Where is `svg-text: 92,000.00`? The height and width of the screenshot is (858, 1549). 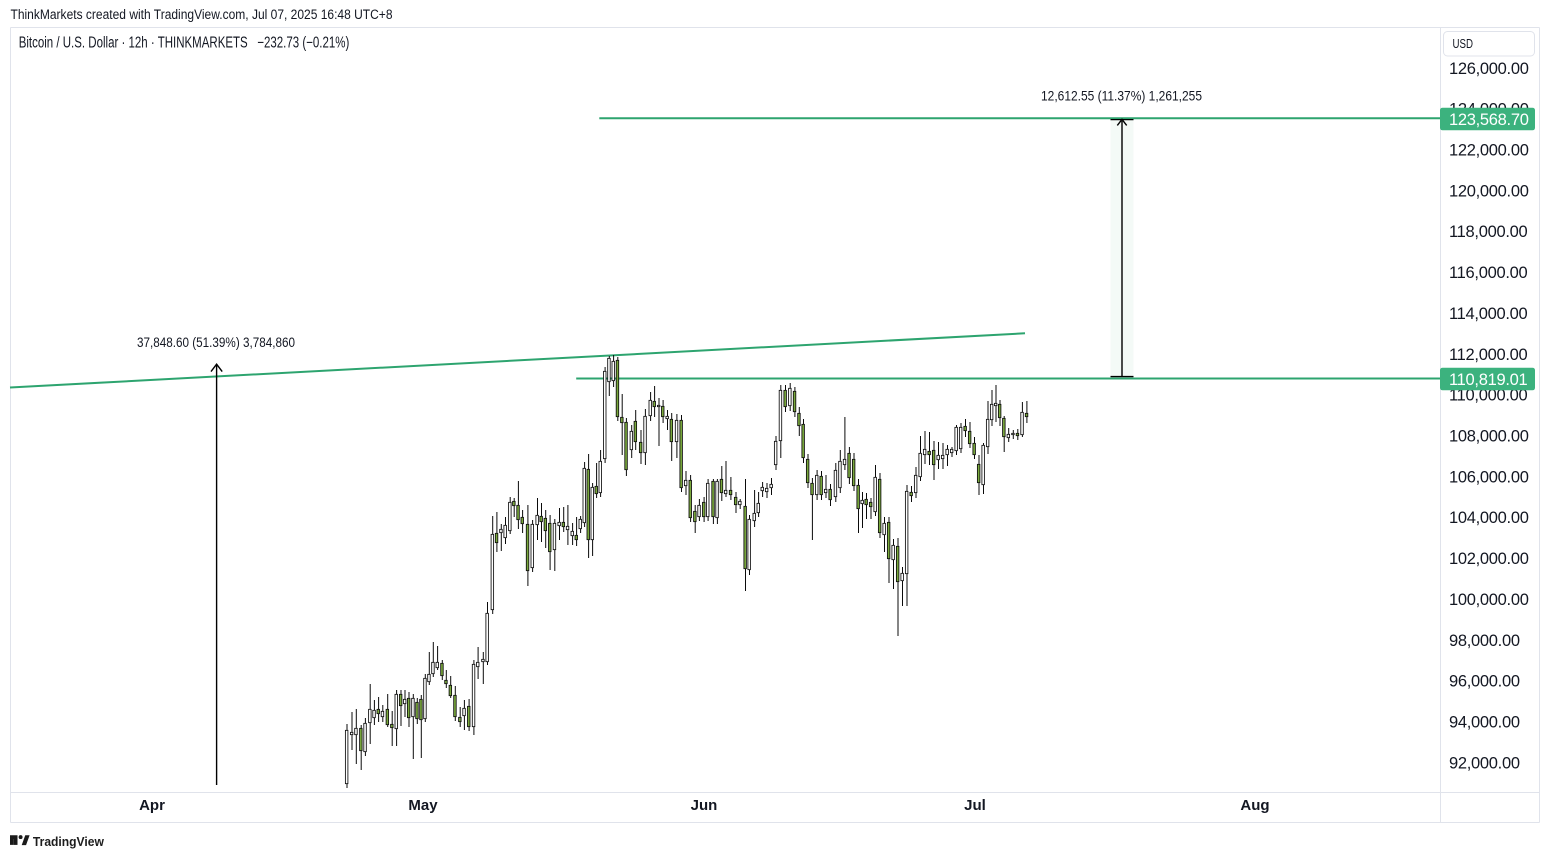 svg-text: 92,000.00 is located at coordinates (1484, 763).